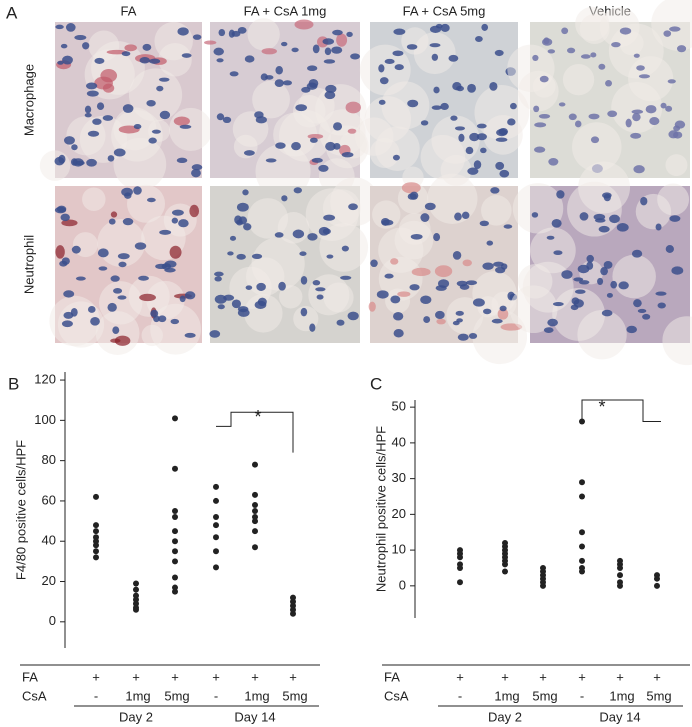 This screenshot has width=692, height=727. I want to click on day-label: Day 2, so click(136, 716).